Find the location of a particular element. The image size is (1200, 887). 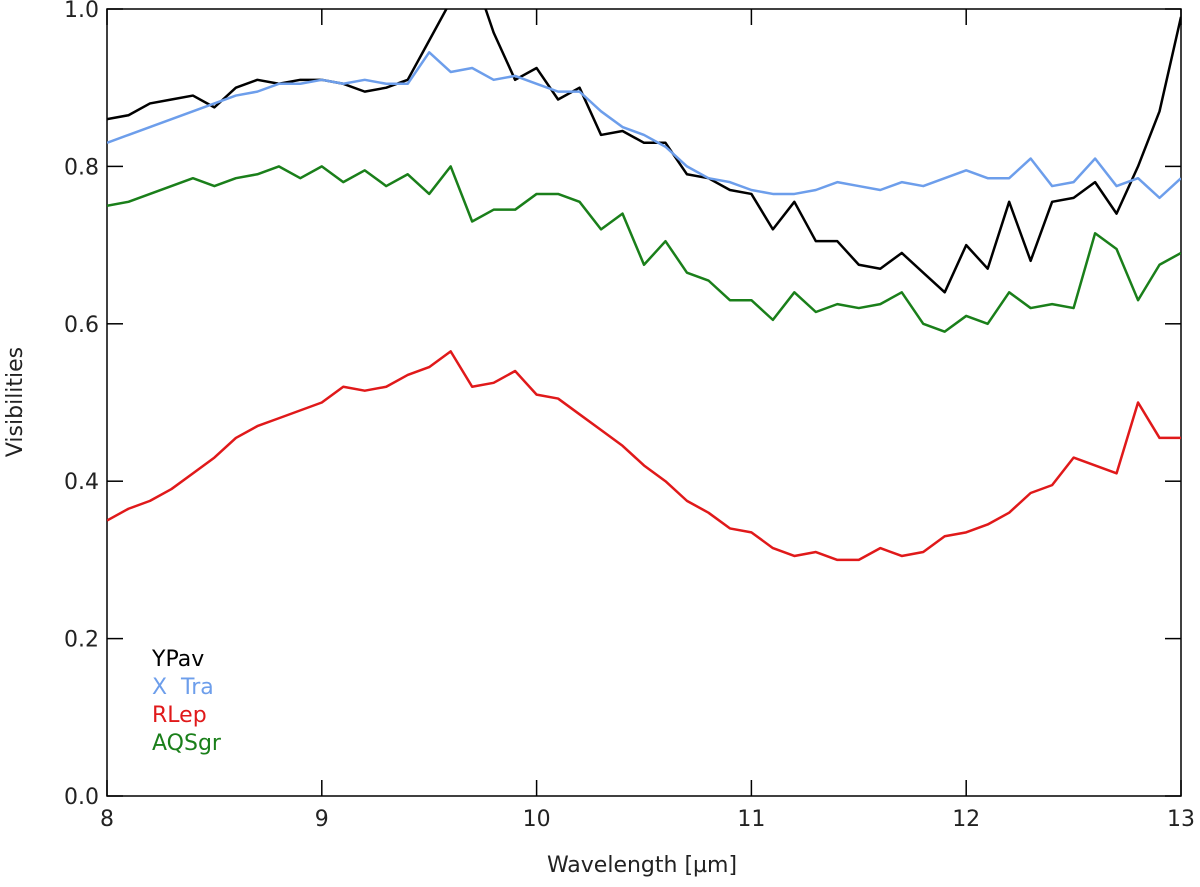

y-tick-label: 0.4 is located at coordinates (81, 482).